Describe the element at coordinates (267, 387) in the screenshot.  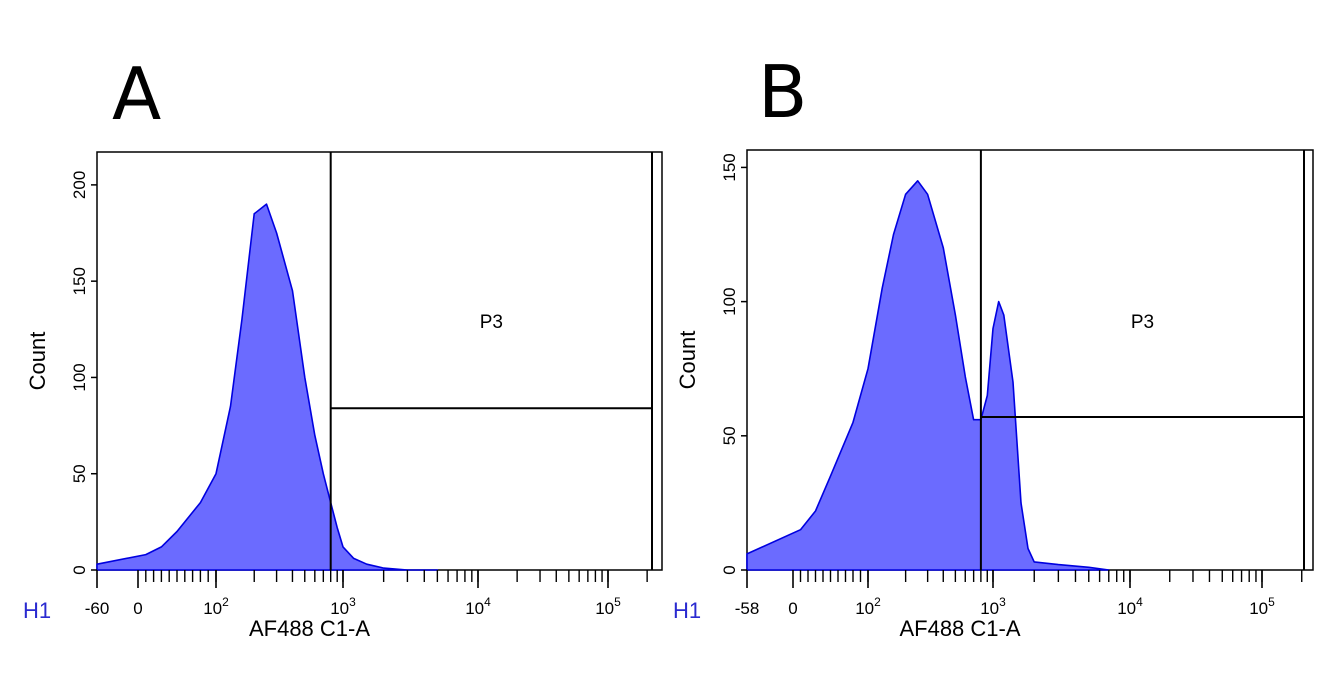
I see `histogram-area` at that location.